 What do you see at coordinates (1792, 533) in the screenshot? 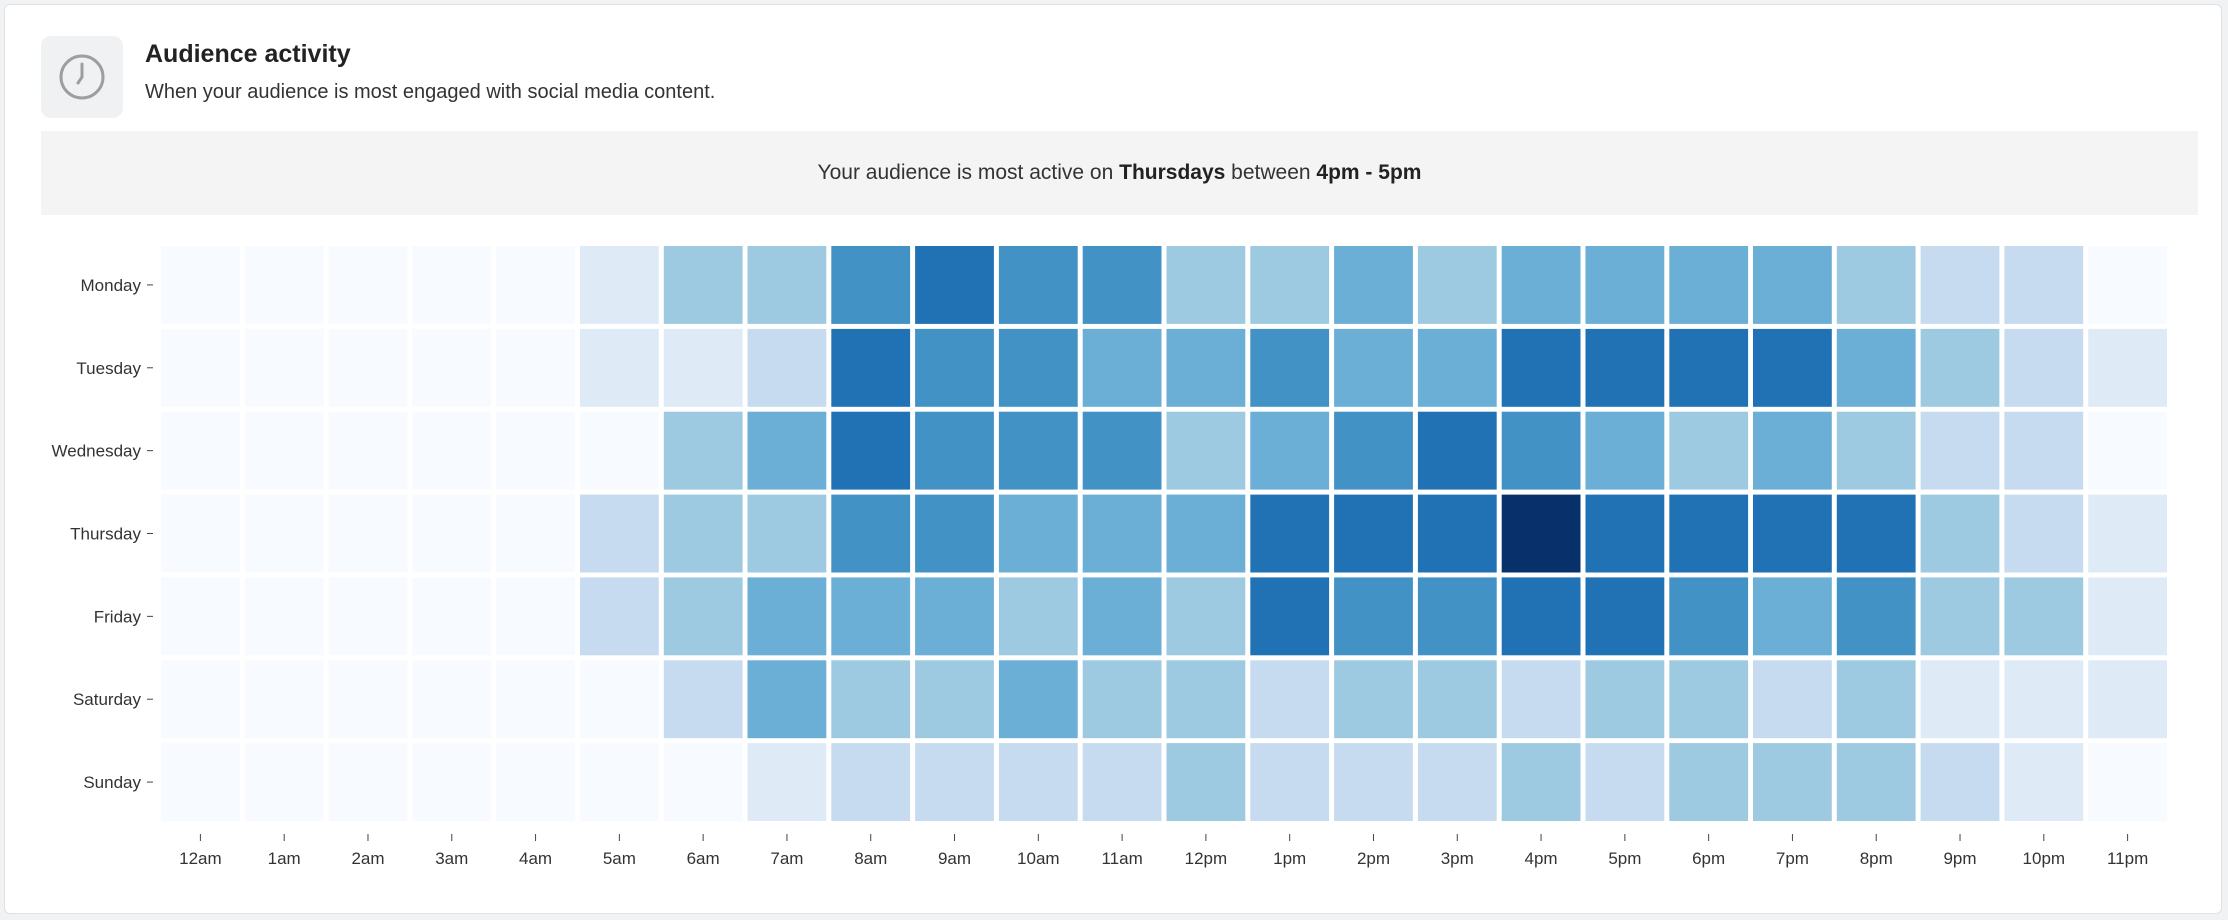
I see `heatmap-cell-thursday-7pm` at bounding box center [1792, 533].